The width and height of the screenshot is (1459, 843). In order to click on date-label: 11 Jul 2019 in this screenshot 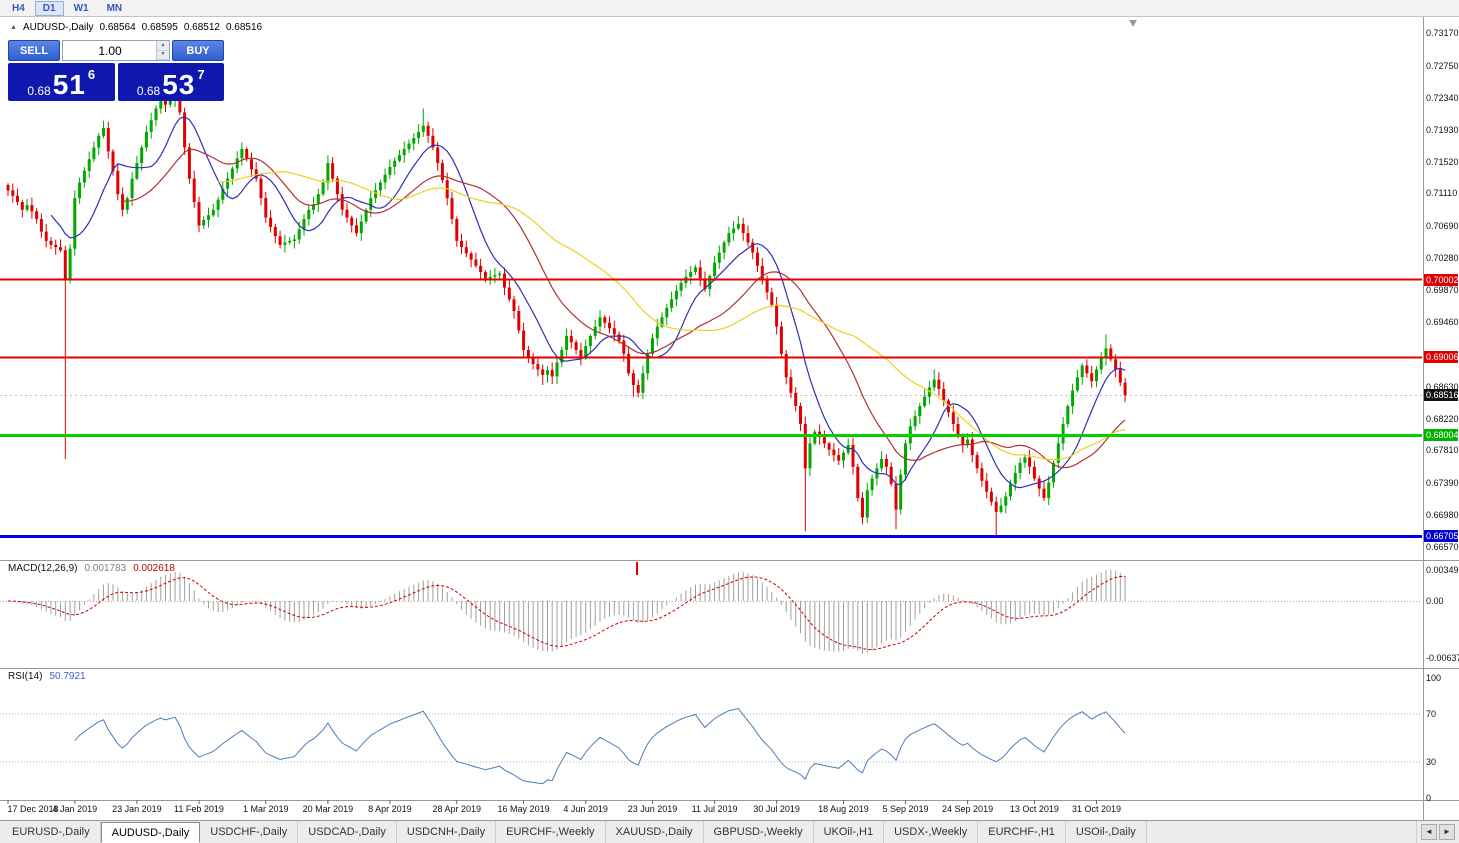, I will do `click(714, 809)`.